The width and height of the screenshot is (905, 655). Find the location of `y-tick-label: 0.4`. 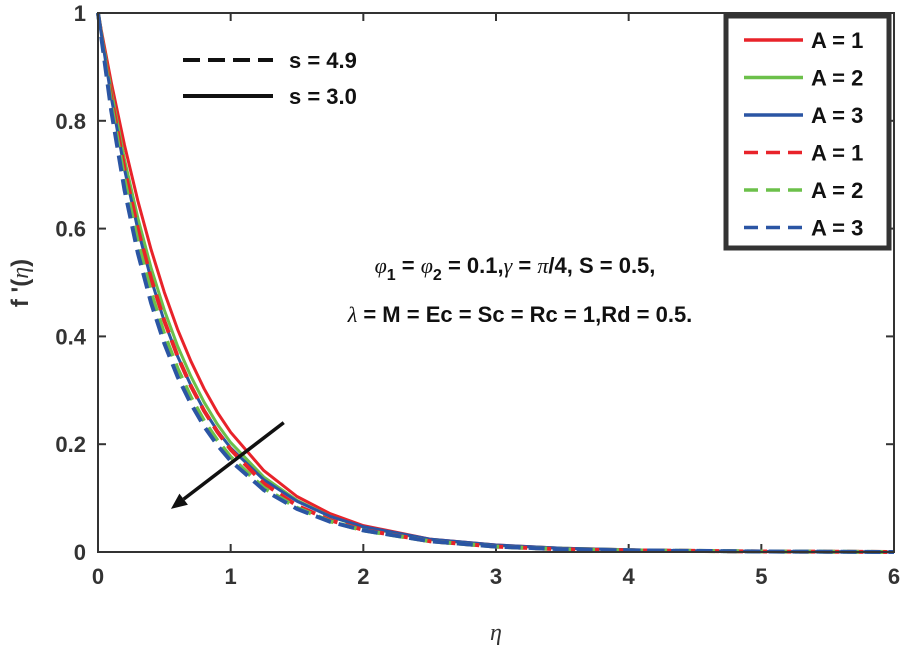

y-tick-label: 0.4 is located at coordinates (70, 336).